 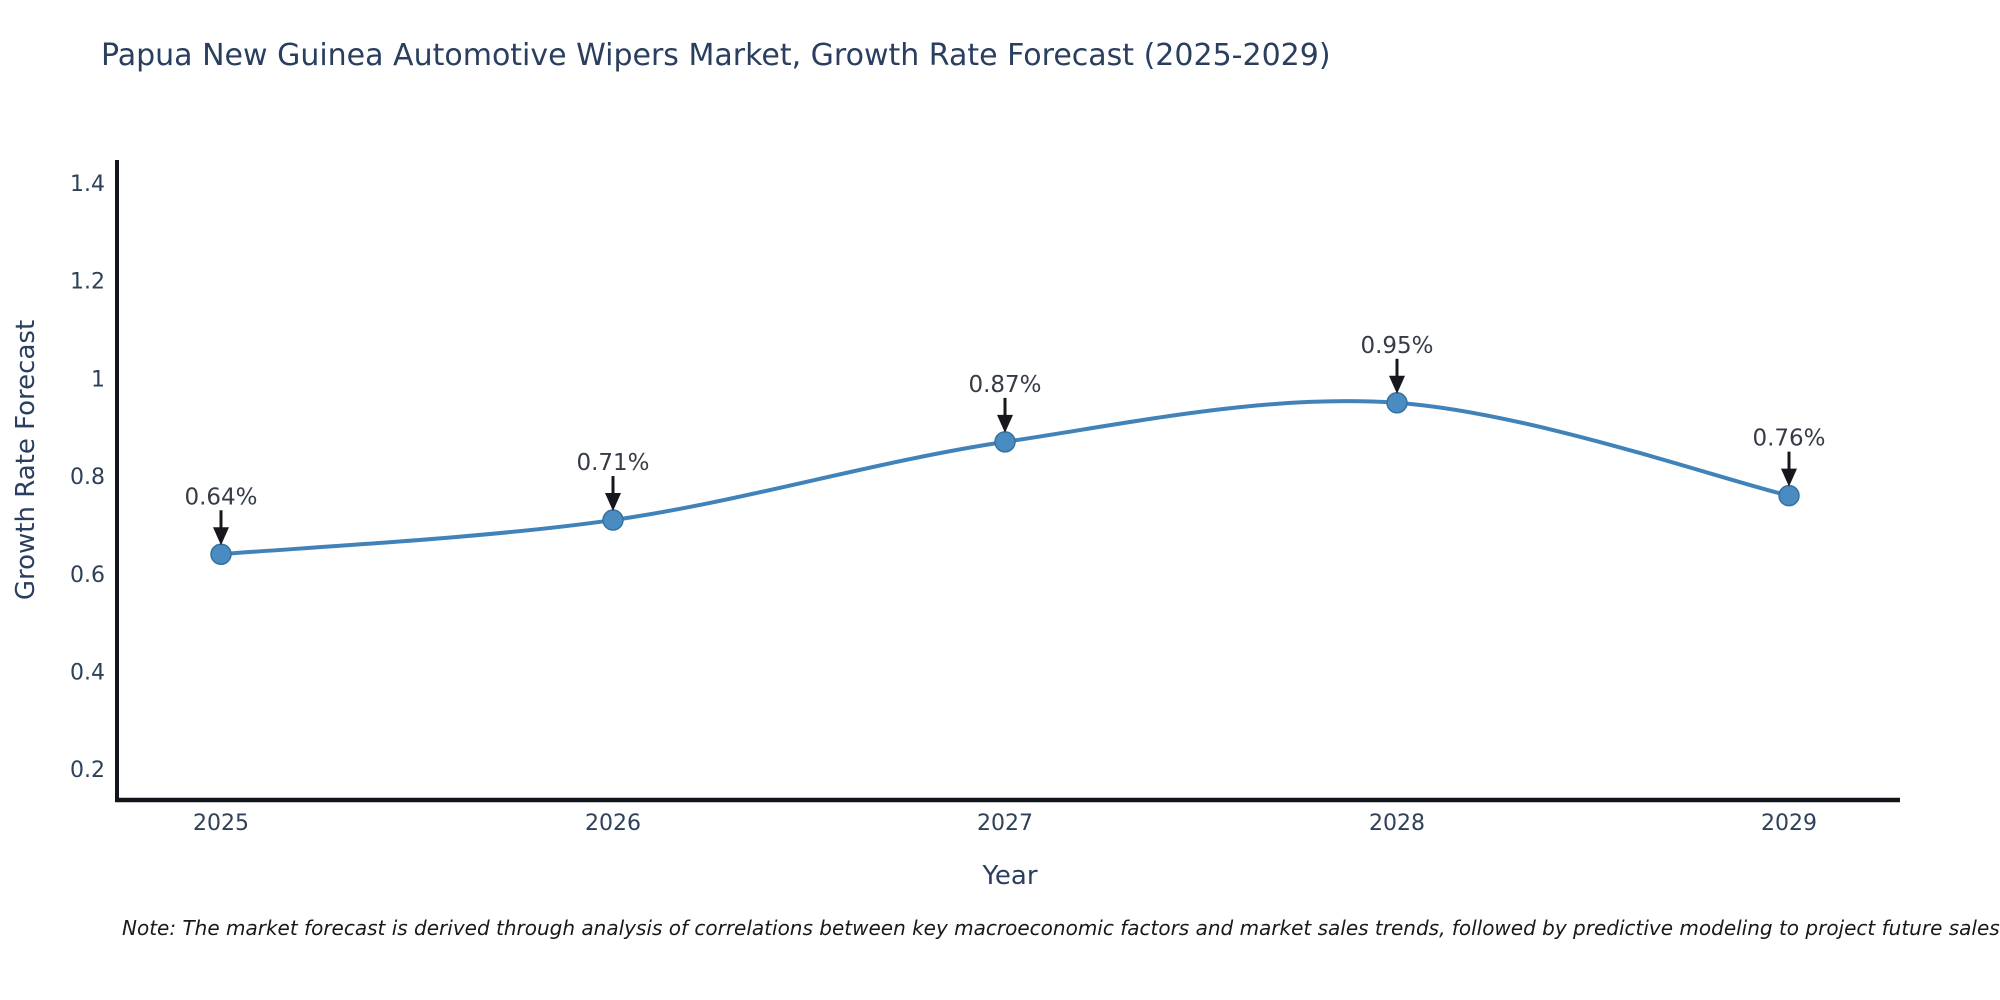 I want to click on x-axis-title: Year, so click(x=1009, y=876).